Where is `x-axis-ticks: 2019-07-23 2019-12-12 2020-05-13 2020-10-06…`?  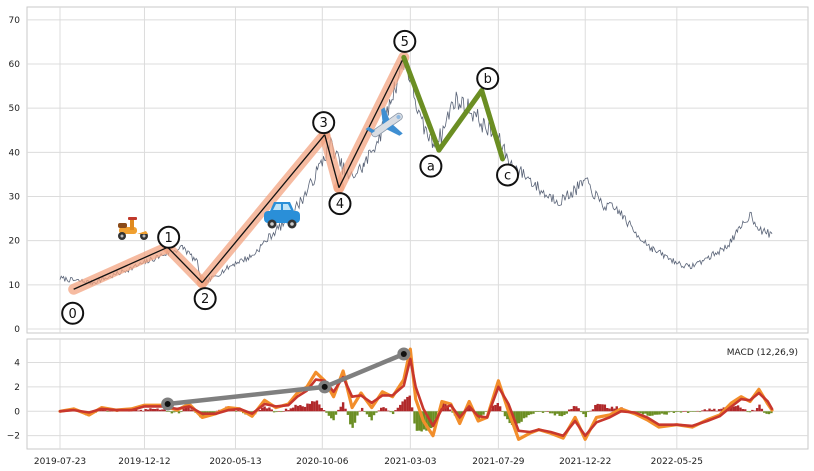 x-axis-ticks: 2019-07-23 2019-12-12 2020-05-13 2020-10-06… is located at coordinates (368, 462).